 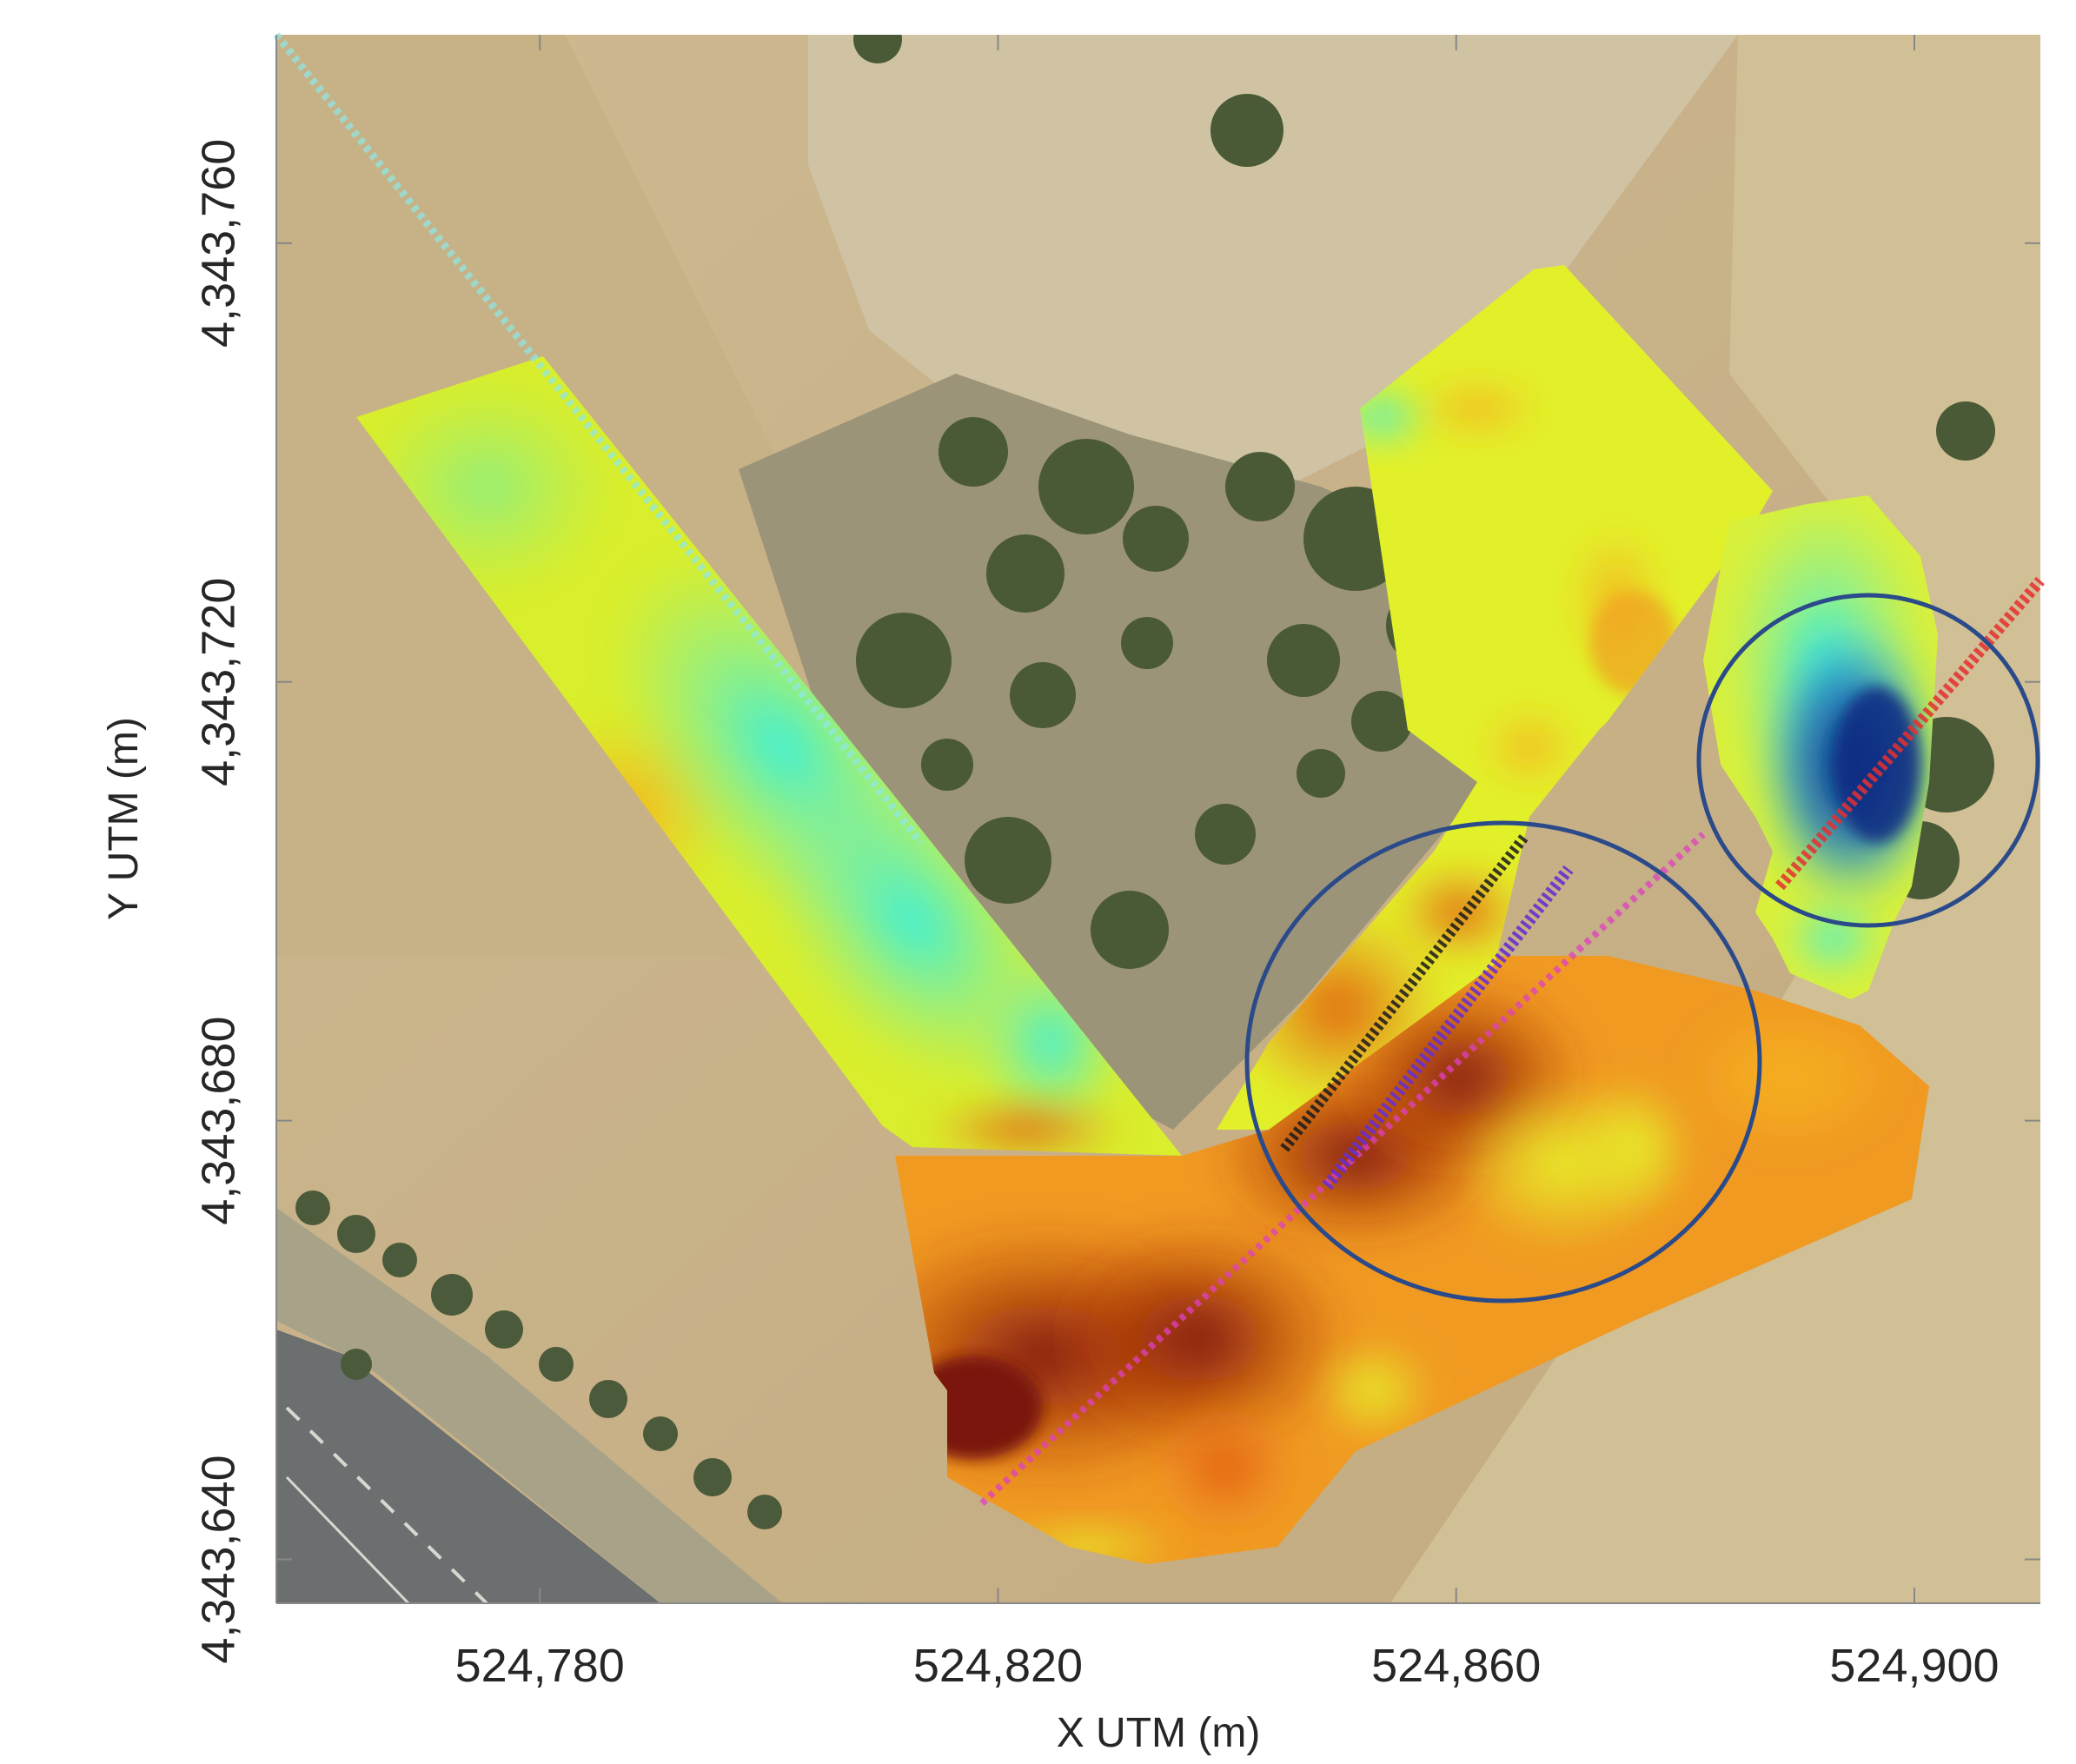 What do you see at coordinates (998, 1666) in the screenshot?
I see `x-tick-label: 524,820` at bounding box center [998, 1666].